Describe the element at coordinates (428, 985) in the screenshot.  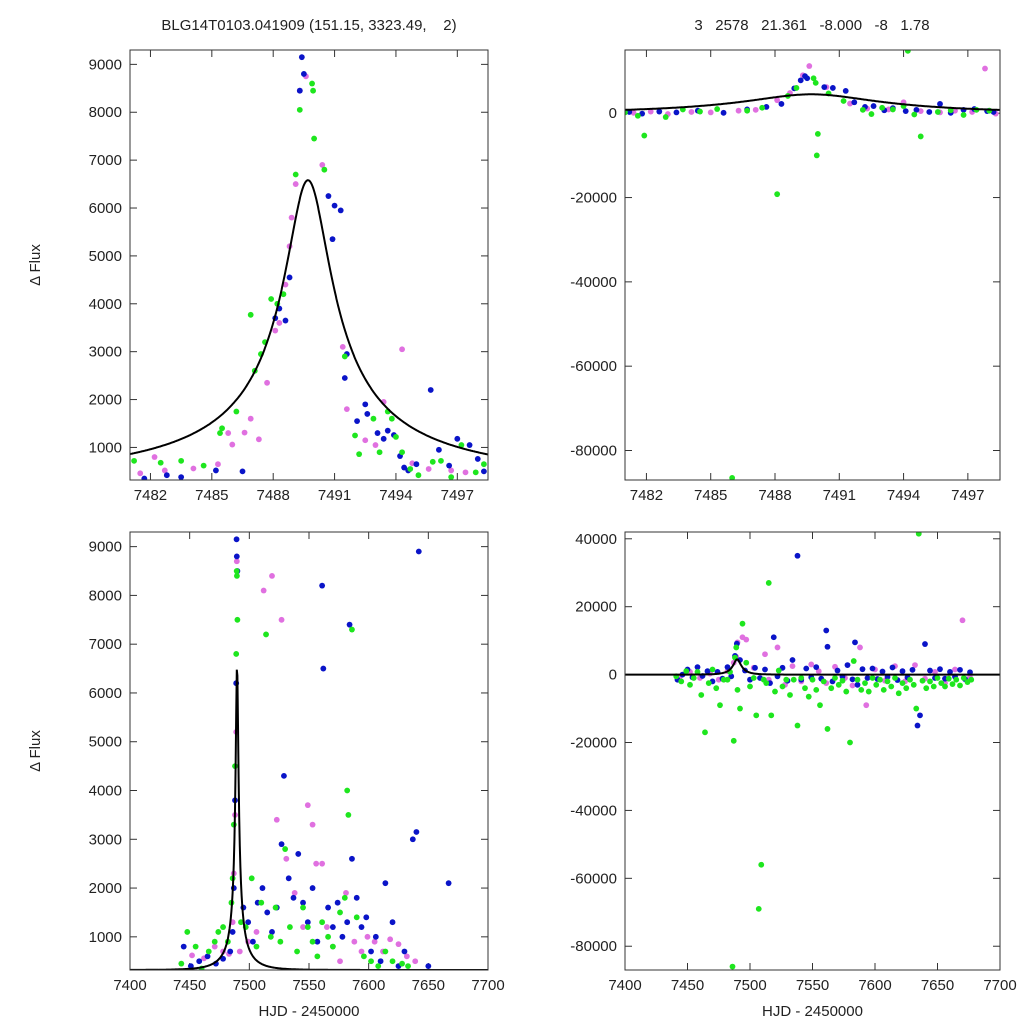
I see `x-tick-label: 7650` at that location.